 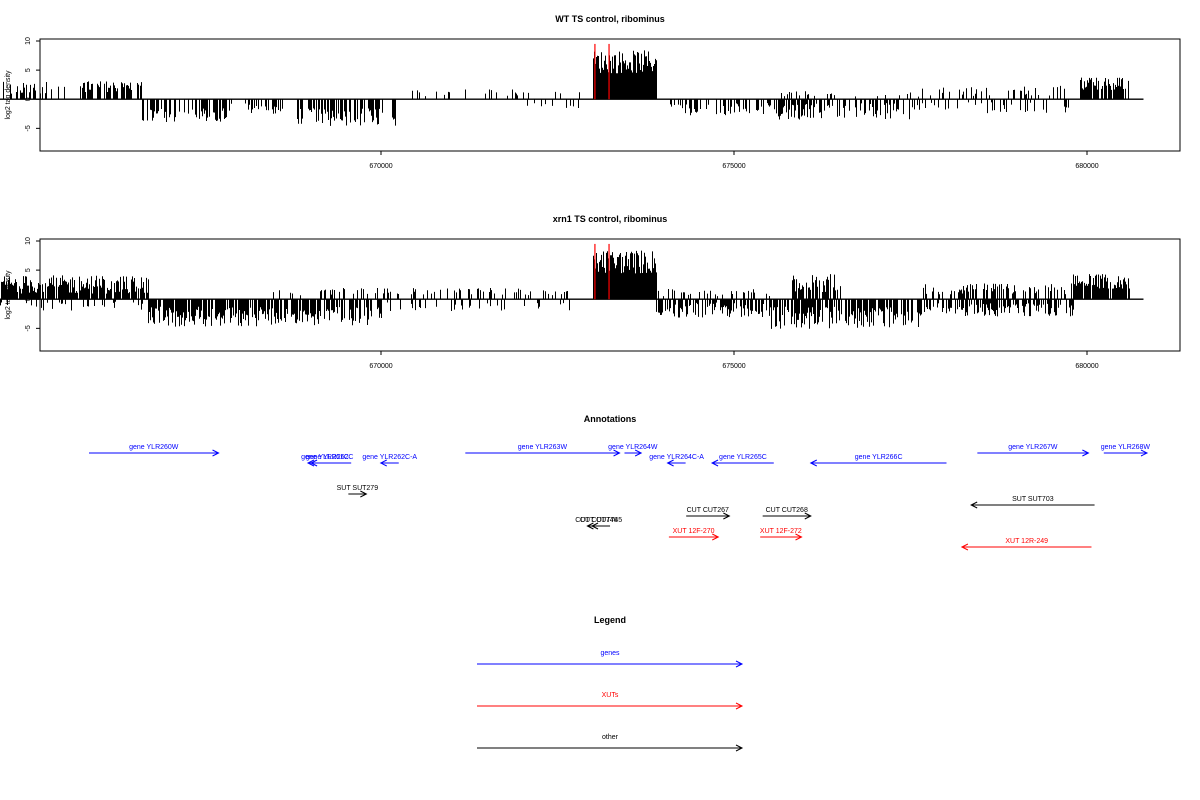 I want to click on annotation-feature: gene YLR268W, so click(x=1126, y=450).